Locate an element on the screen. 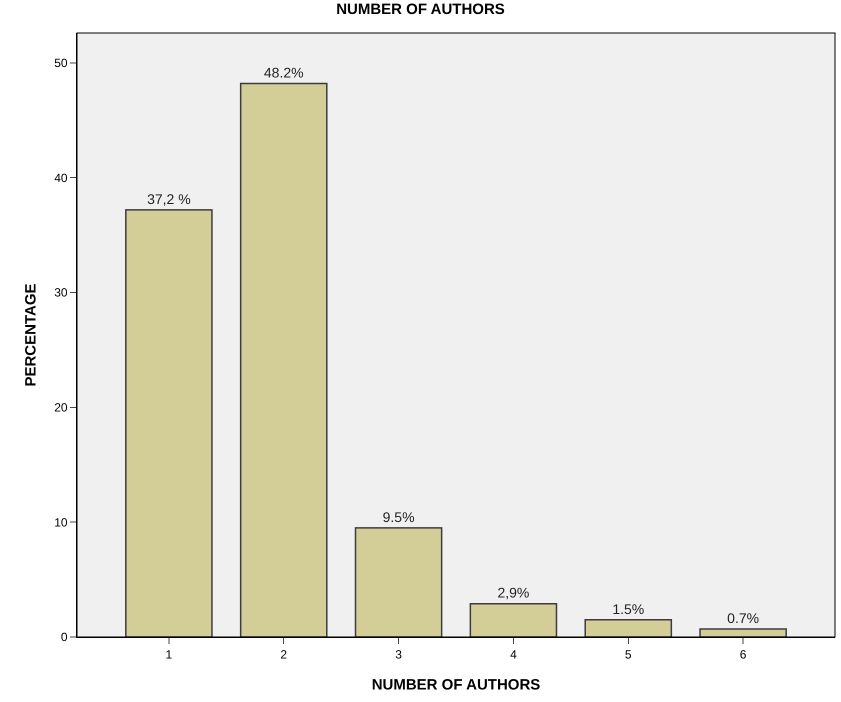 The image size is (841, 702). x-axis-title: NUMBER OF AUTHORS is located at coordinates (456, 685).